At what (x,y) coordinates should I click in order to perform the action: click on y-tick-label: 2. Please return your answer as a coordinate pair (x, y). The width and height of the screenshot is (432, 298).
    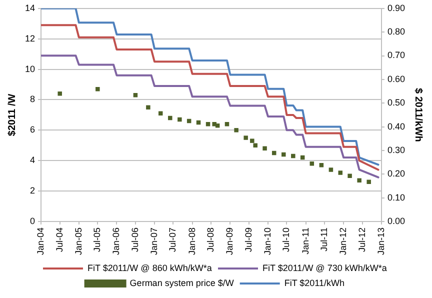
    Looking at the image, I should click on (33, 191).